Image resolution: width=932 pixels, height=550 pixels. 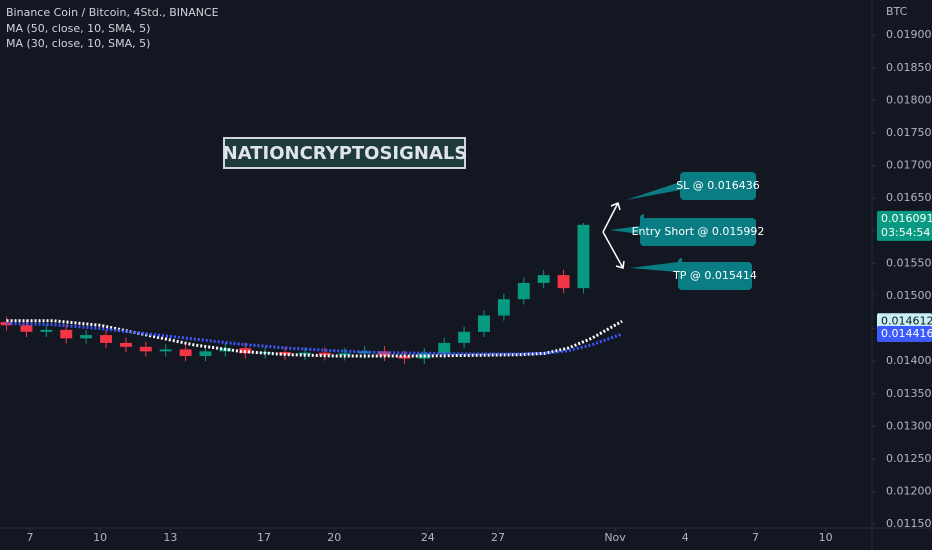 What do you see at coordinates (615, 537) in the screenshot?
I see `x-tick-label: Nov` at bounding box center [615, 537].